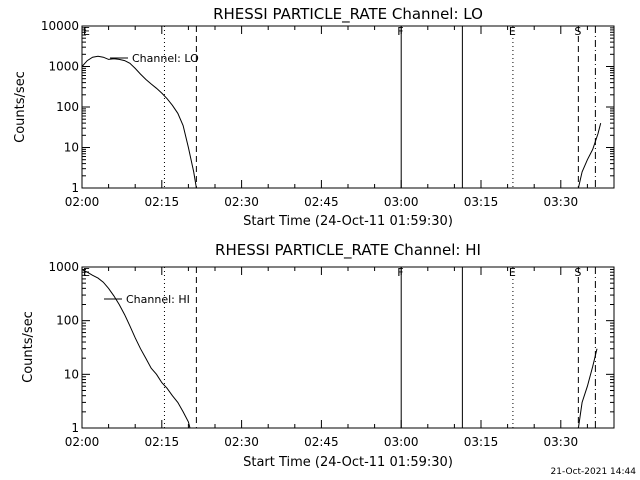 The image size is (640, 480). I want to click on footer-timestamp: 21-Oct-2021 14:44, so click(594, 472).